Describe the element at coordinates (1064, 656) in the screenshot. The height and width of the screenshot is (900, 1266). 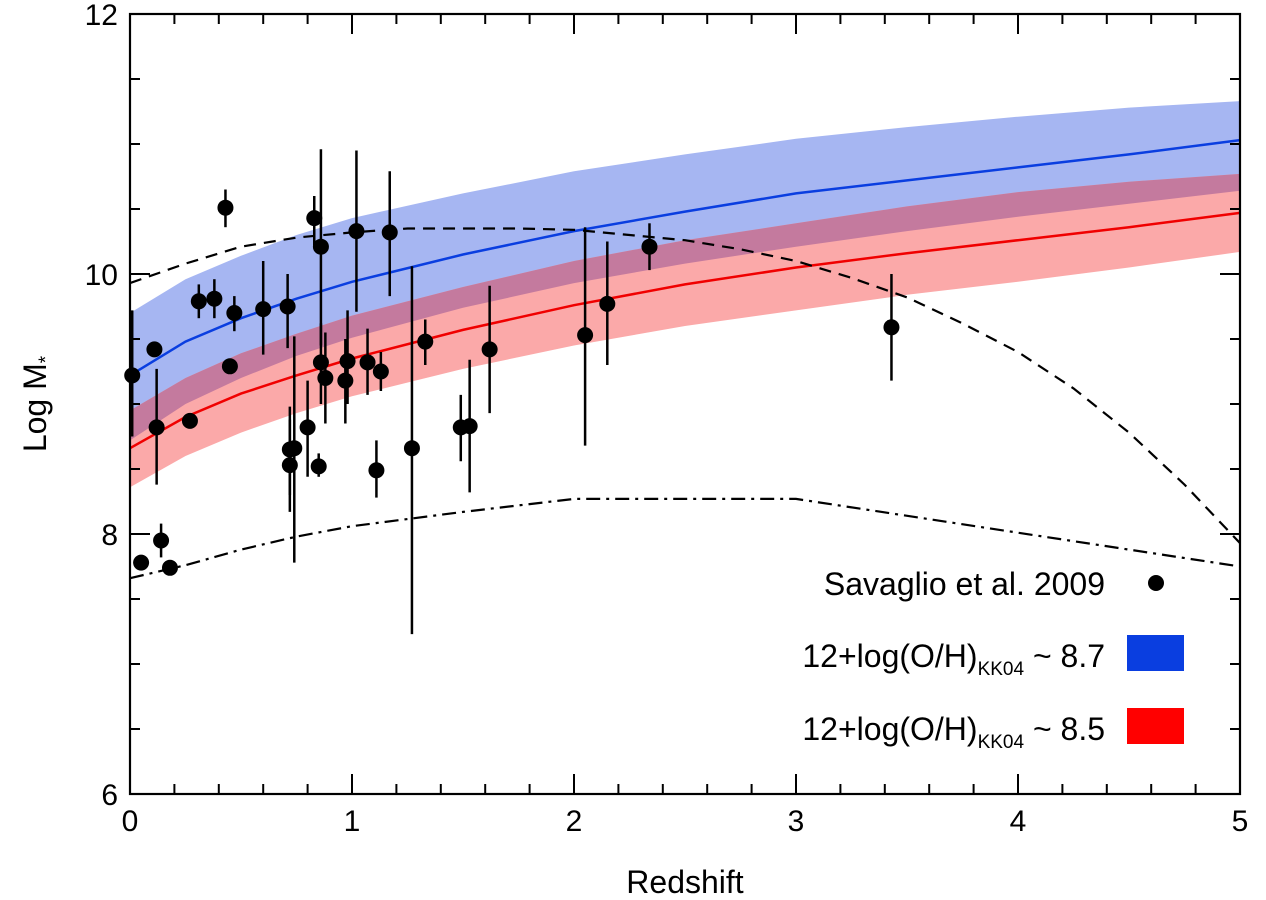
I see `legend-label-blue-tail: ~ 8.7` at that location.